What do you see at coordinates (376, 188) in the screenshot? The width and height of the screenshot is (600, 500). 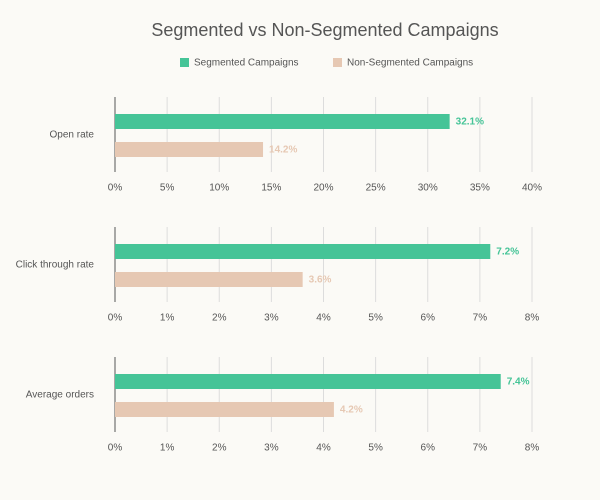 I see `x-tick-label: 25%` at bounding box center [376, 188].